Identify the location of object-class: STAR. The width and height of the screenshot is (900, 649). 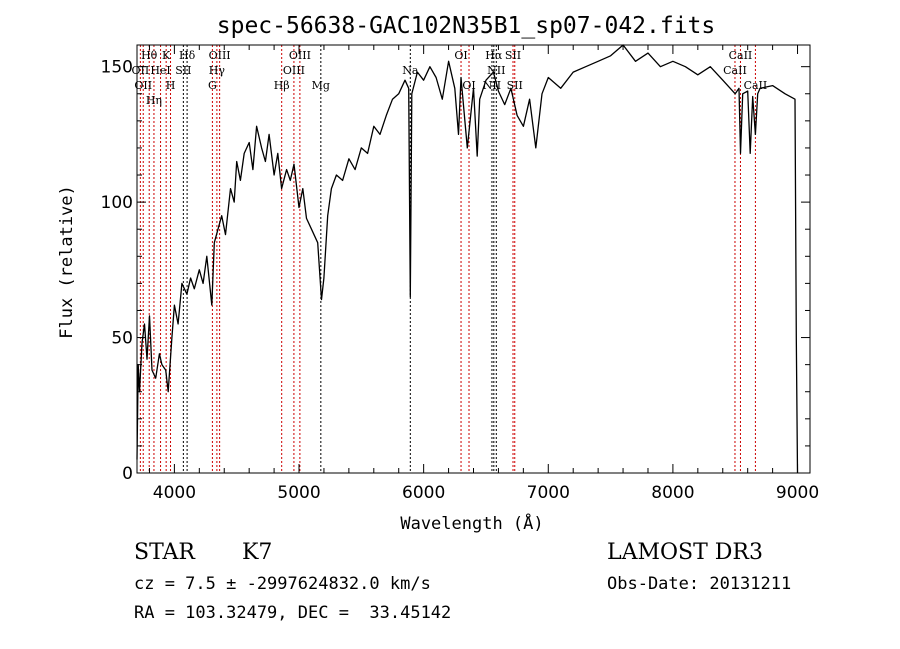
(164, 552).